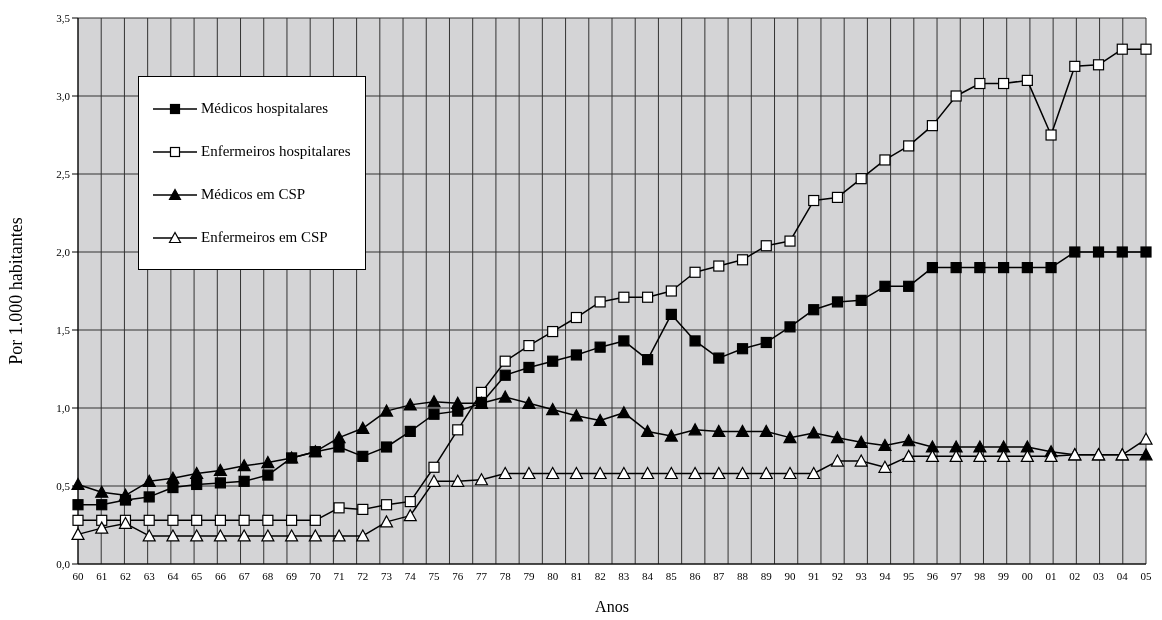 The height and width of the screenshot is (620, 1162). What do you see at coordinates (125, 575) in the screenshot?
I see `x-tick-label: 62` at bounding box center [125, 575].